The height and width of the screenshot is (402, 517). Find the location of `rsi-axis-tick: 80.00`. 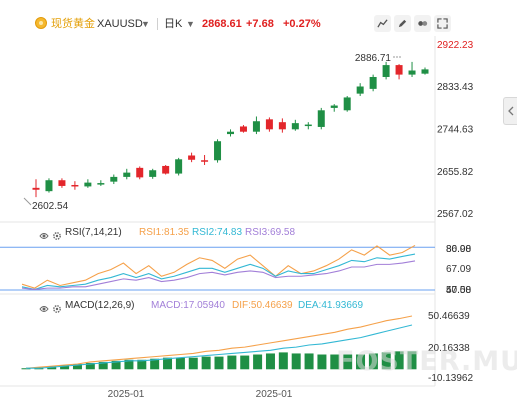

rsi-axis-tick: 80.00 is located at coordinates (458, 249).